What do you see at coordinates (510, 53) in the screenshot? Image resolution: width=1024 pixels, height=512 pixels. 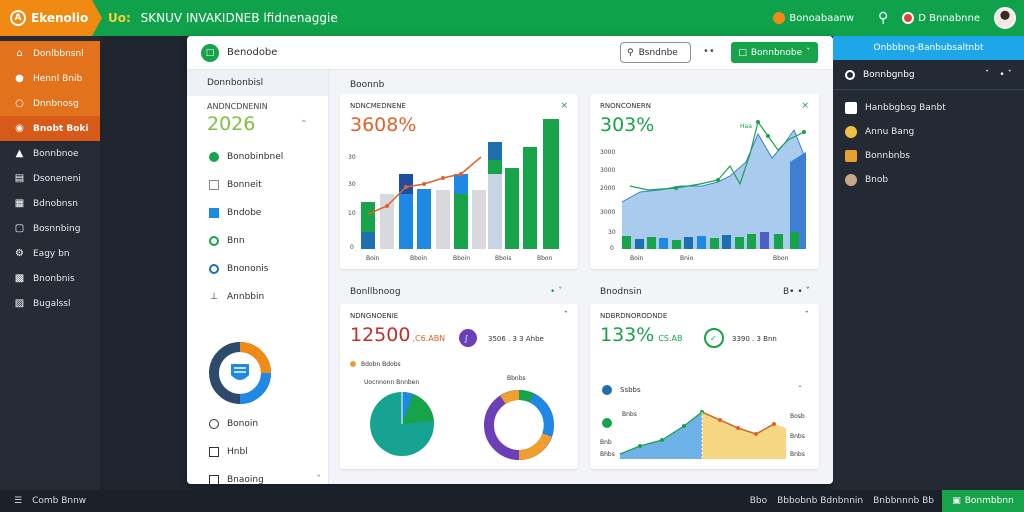 I see `window-header: □ Benodobe ⚲ Bsndnbe •• □ Bonnbnobe ˇ` at bounding box center [510, 53].